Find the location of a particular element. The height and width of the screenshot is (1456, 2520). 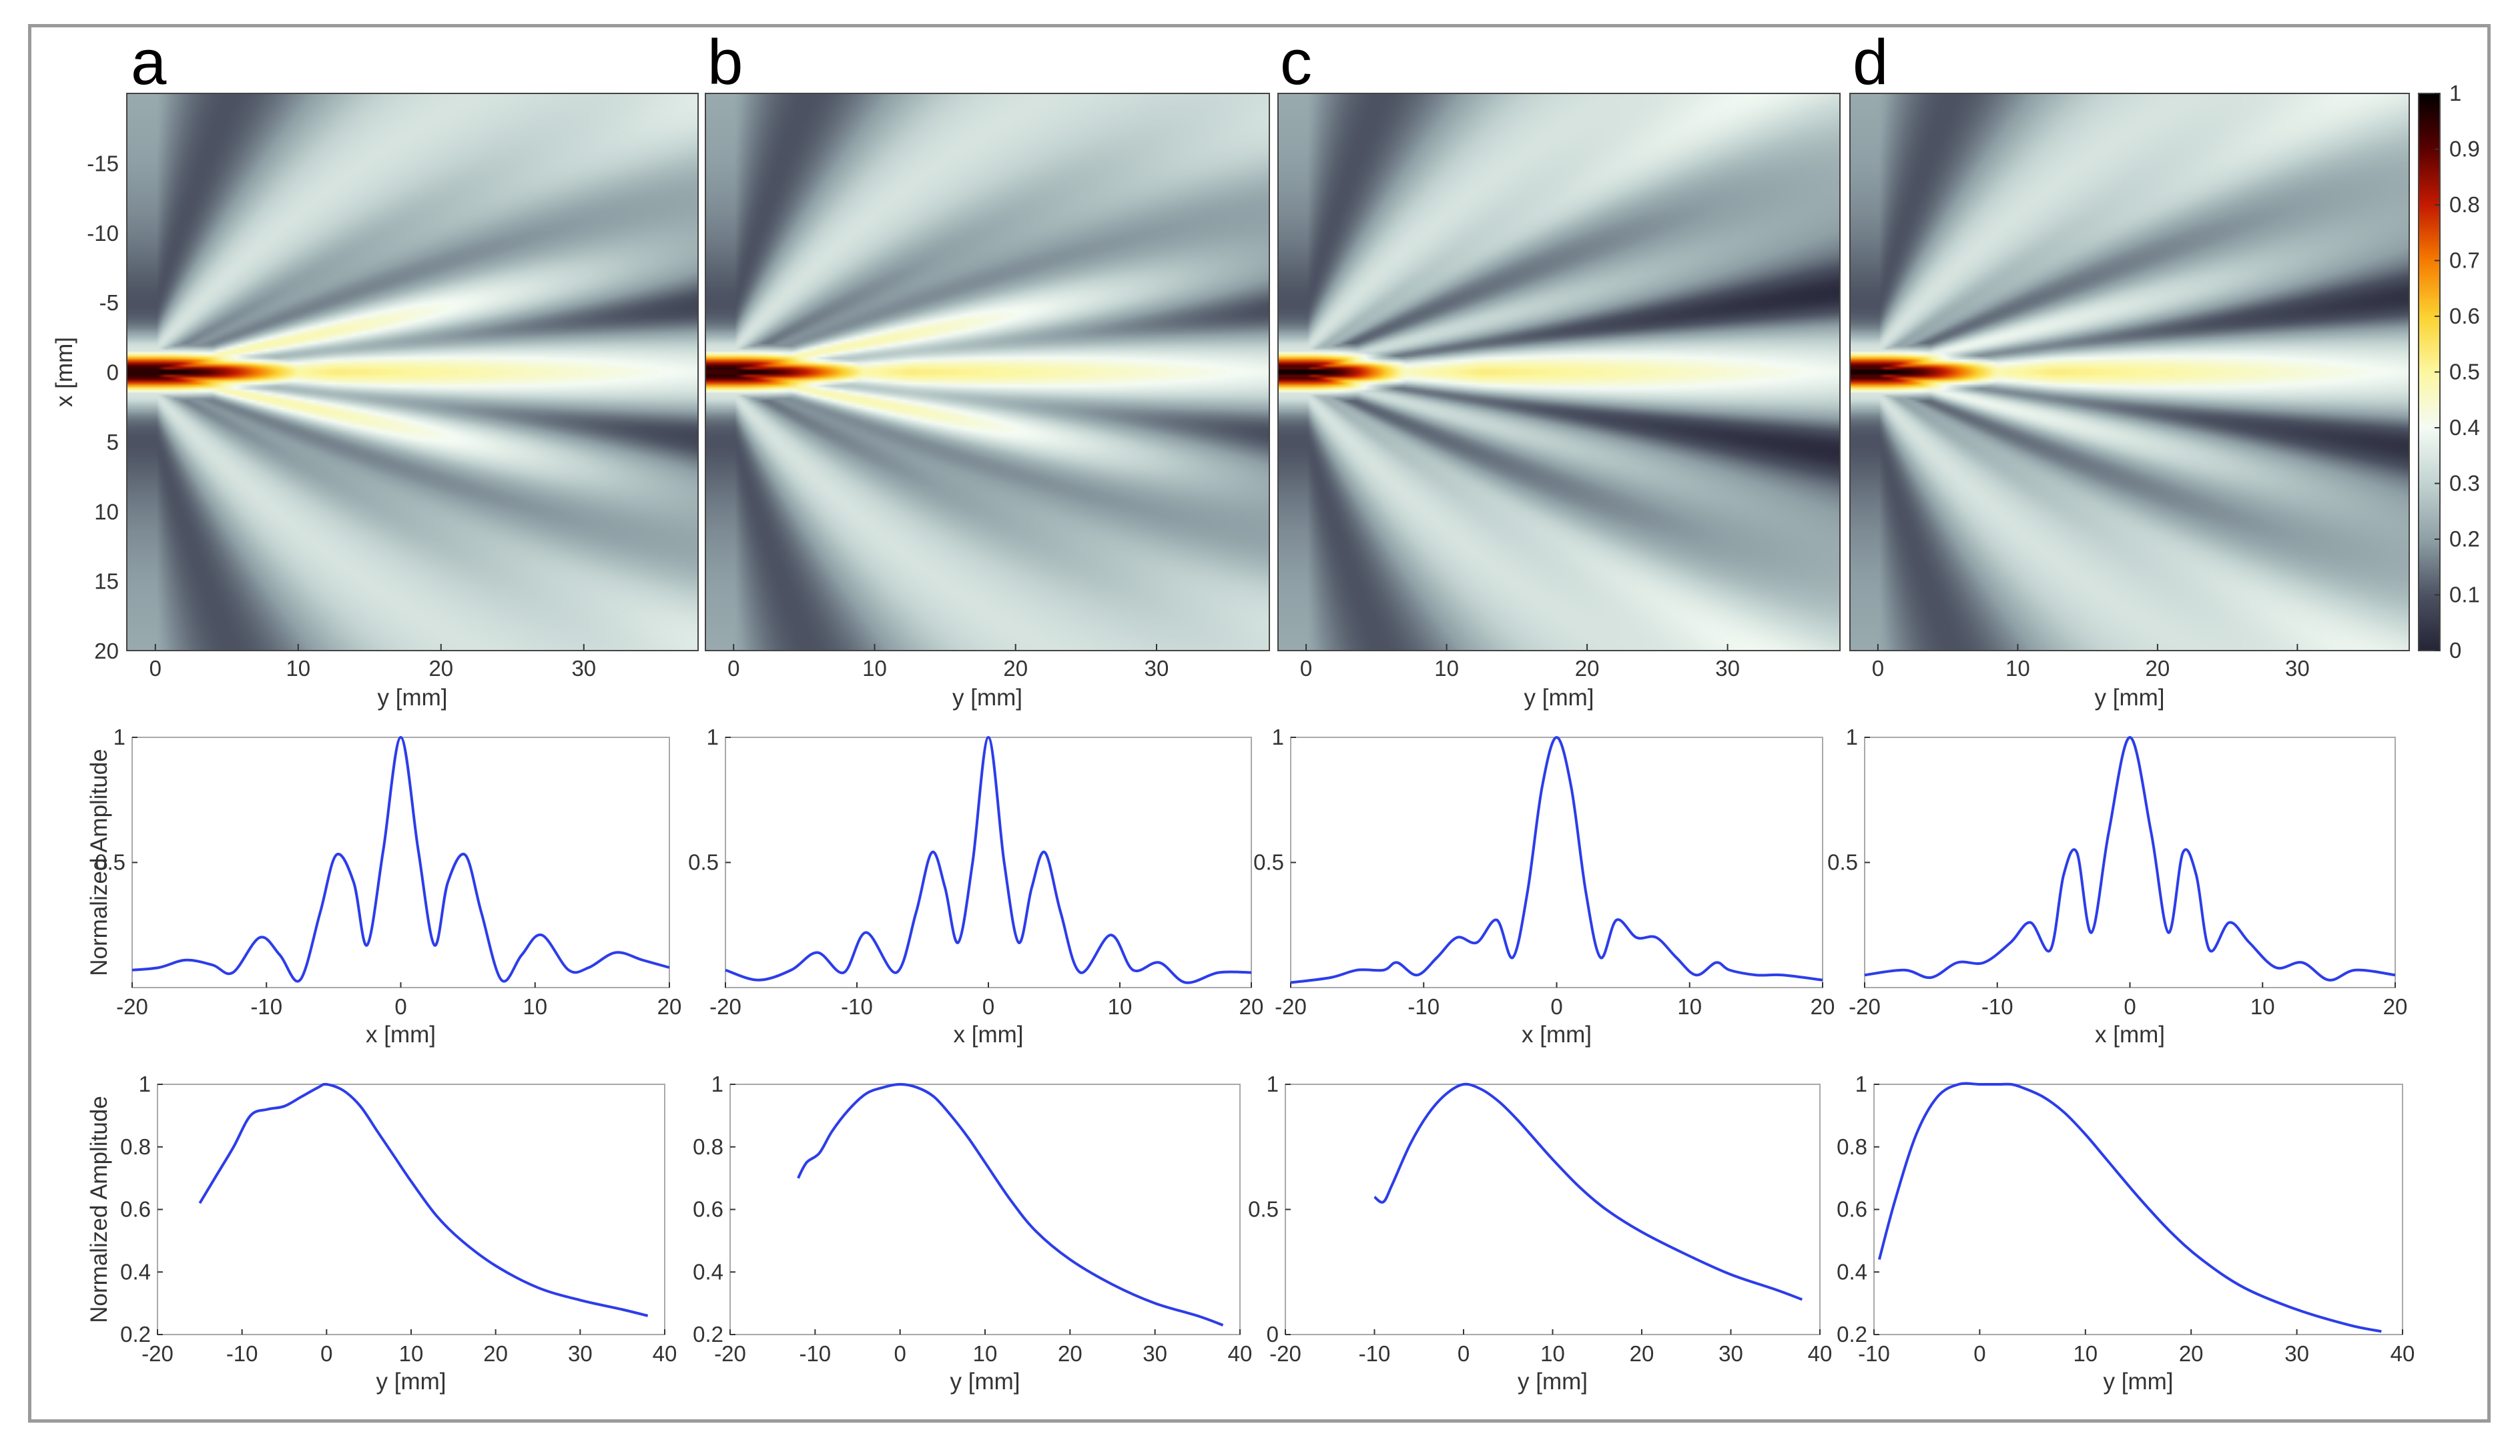

colorbar-tick-label: 0.7 is located at coordinates (2464, 260).